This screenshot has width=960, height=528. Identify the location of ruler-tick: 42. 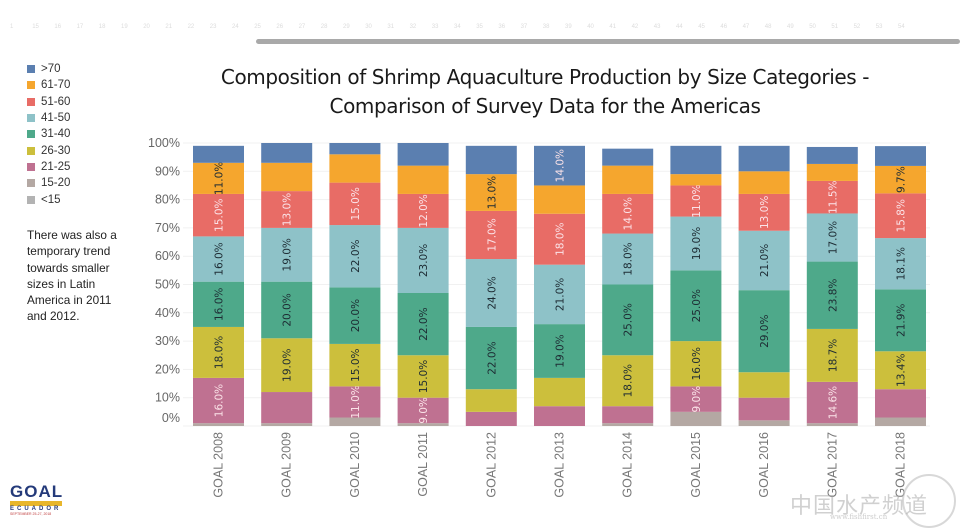
(635, 27).